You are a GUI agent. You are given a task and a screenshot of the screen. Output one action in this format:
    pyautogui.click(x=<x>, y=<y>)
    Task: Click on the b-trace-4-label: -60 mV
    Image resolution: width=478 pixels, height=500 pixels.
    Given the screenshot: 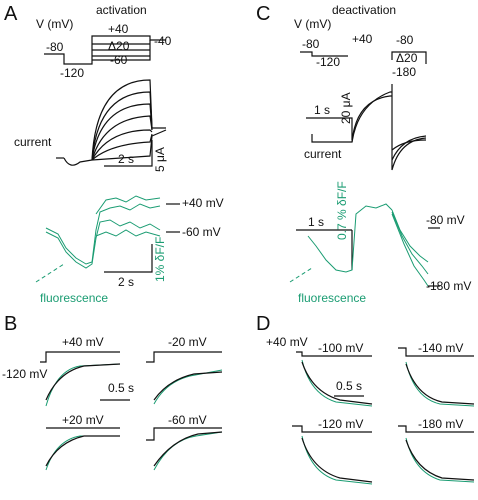 What is the action you would take?
    pyautogui.click(x=187, y=420)
    